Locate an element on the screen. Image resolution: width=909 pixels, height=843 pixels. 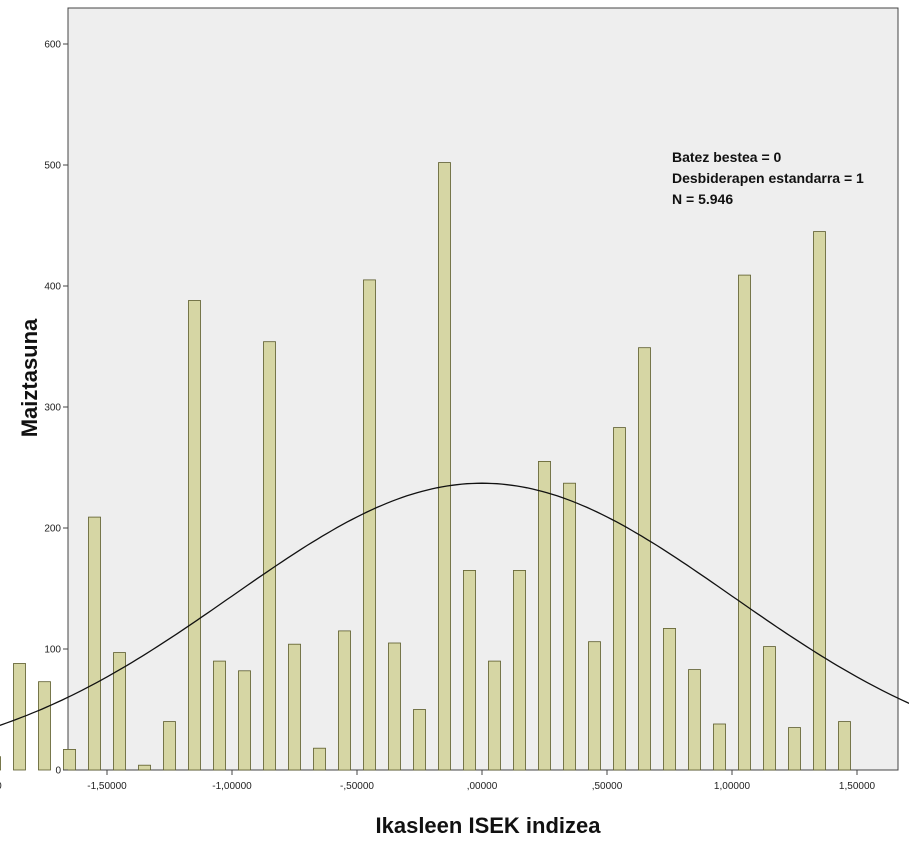
annotation-std: Desbiderapen estandarra = 1 is located at coordinates (768, 178).